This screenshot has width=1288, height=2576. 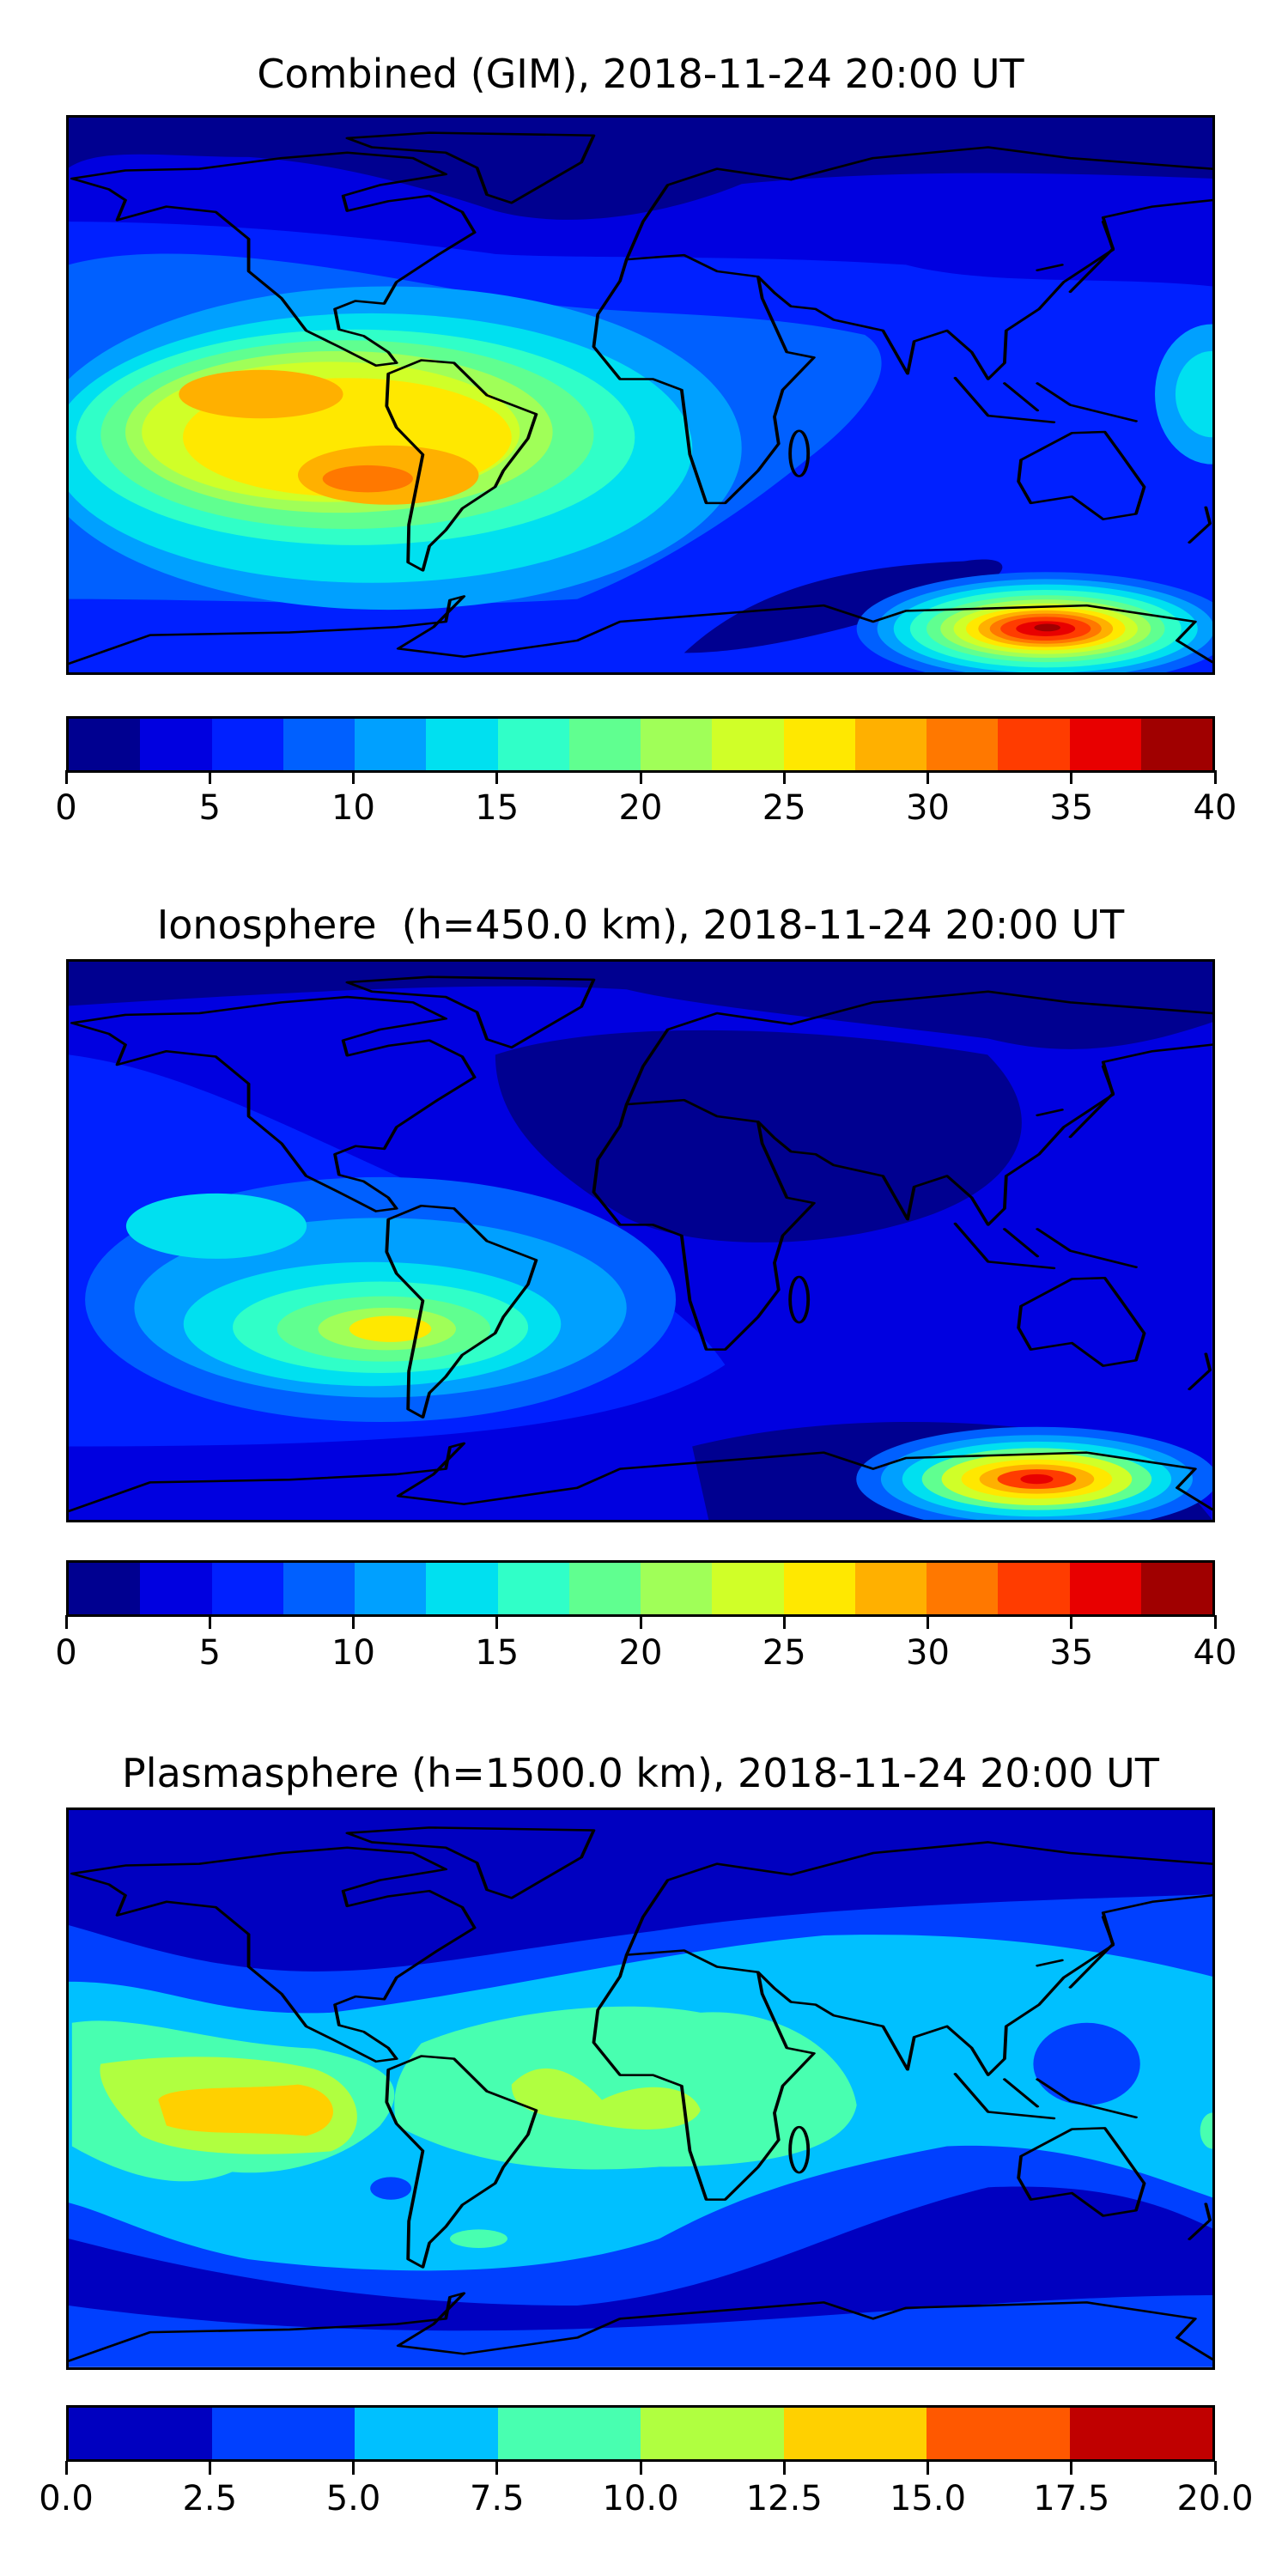 I want to click on colorbar-tick-label: 0.0, so click(x=66, y=2499).